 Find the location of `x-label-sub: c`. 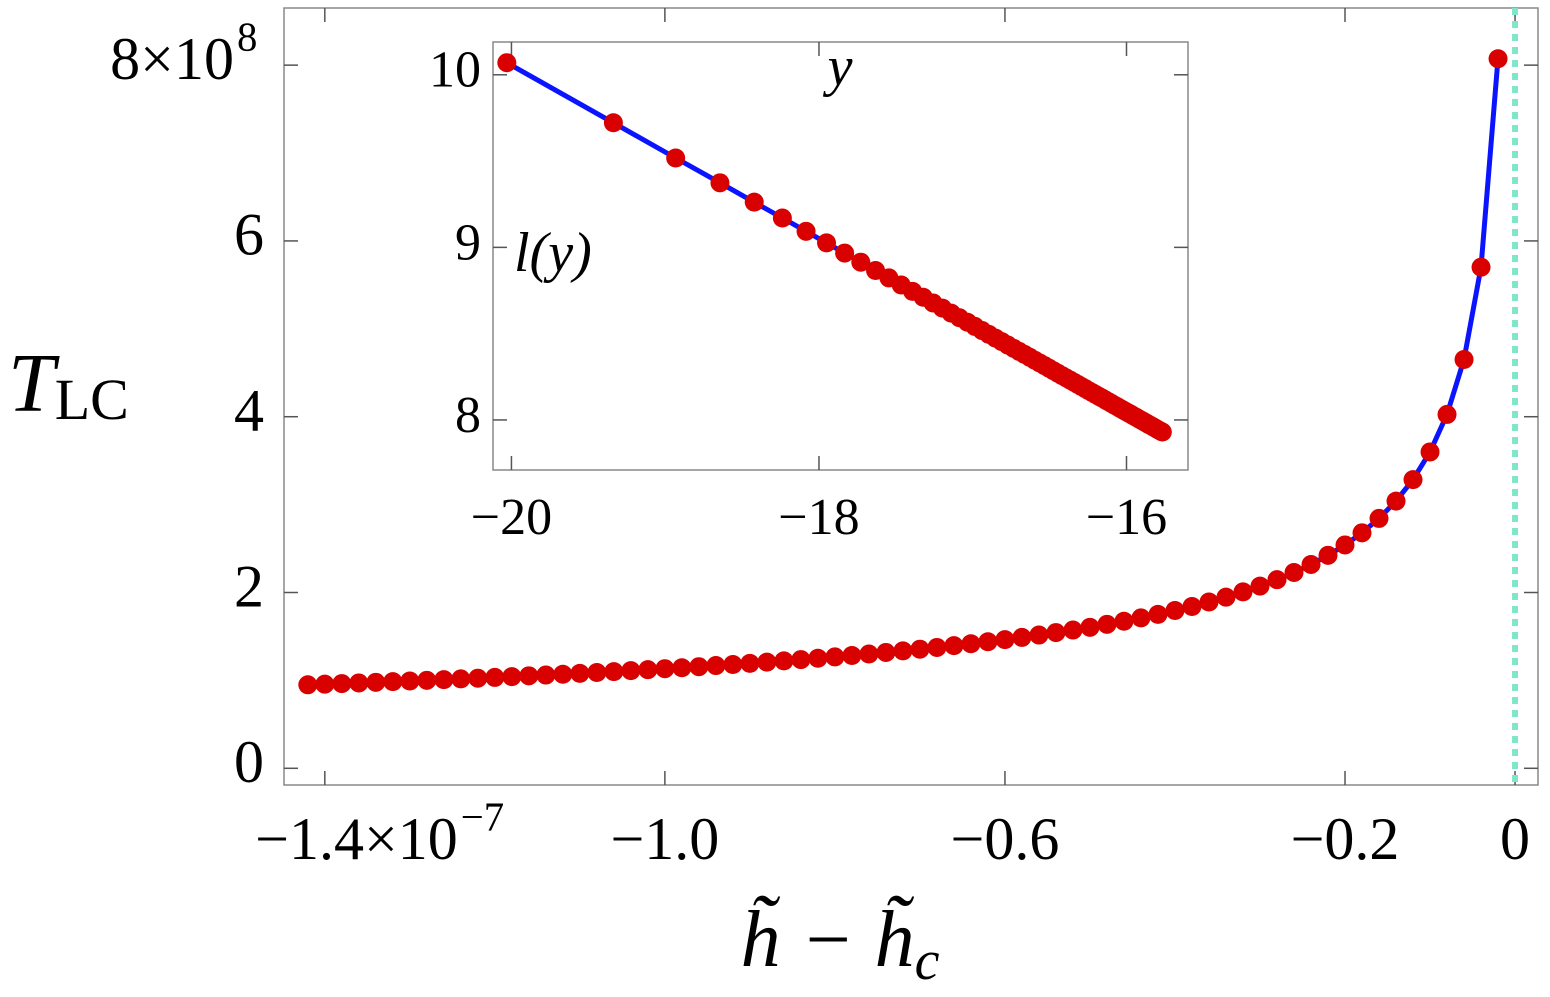

x-label-sub: c is located at coordinates (927, 961).